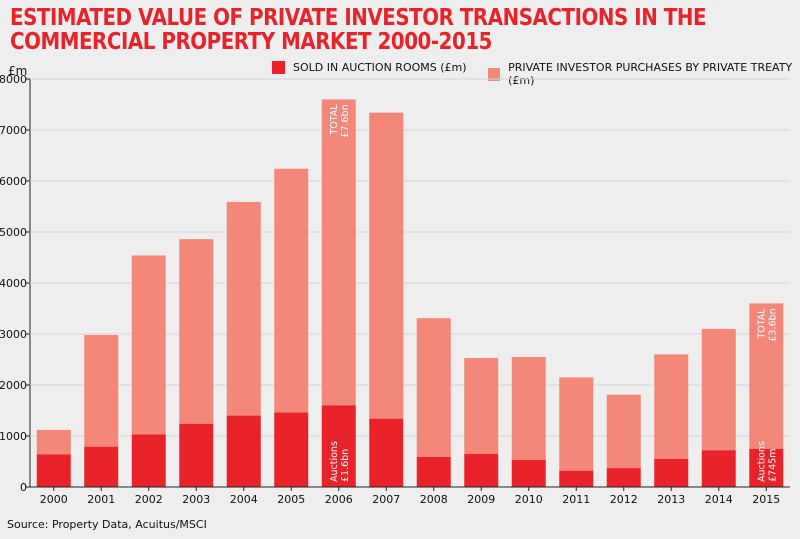  I want to click on bar-treaty-2012, so click(623, 431).